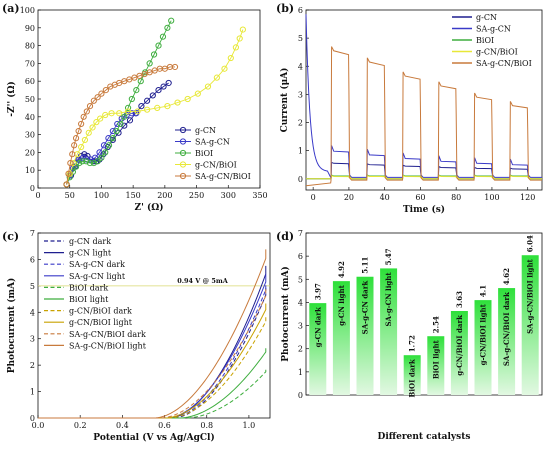  I want to click on panel-a-x-tick-label: 100, so click(101, 195).